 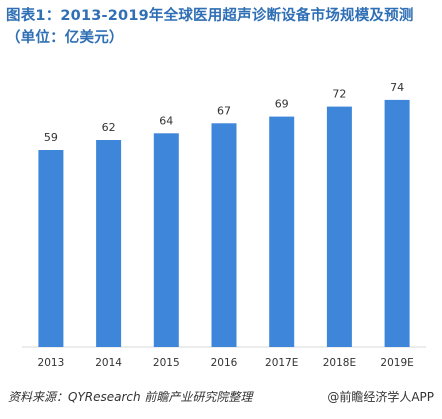 What do you see at coordinates (282, 104) in the screenshot?
I see `value-label-2017E: 69` at bounding box center [282, 104].